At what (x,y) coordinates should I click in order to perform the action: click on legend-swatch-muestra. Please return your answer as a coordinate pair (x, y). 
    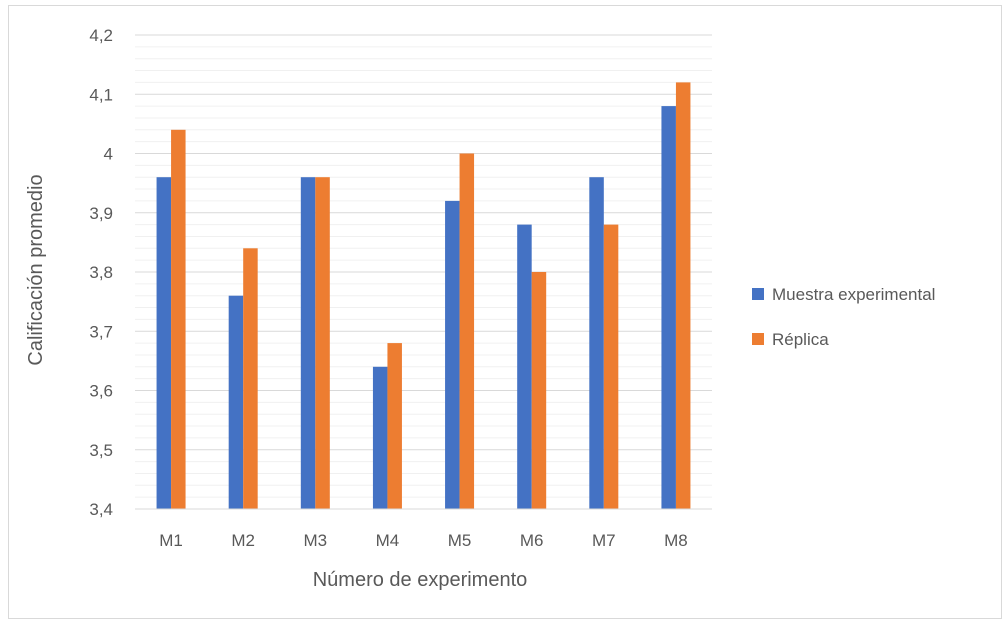
    Looking at the image, I should click on (758, 294).